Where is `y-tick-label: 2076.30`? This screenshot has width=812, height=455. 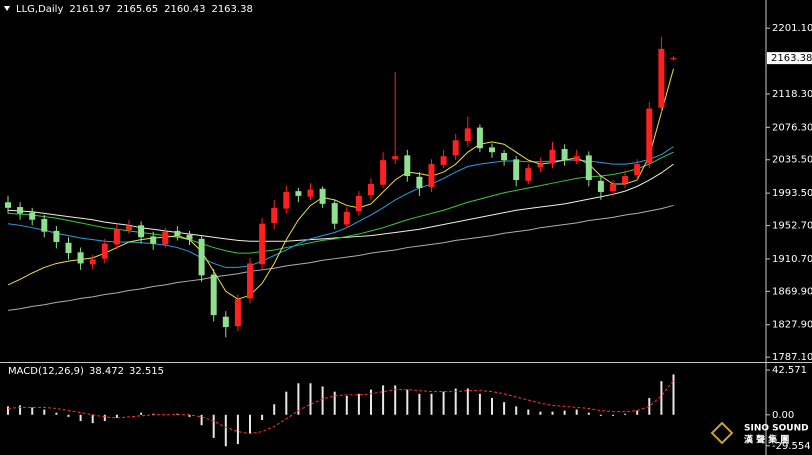
y-tick-label: 2076.30 is located at coordinates (792, 127).